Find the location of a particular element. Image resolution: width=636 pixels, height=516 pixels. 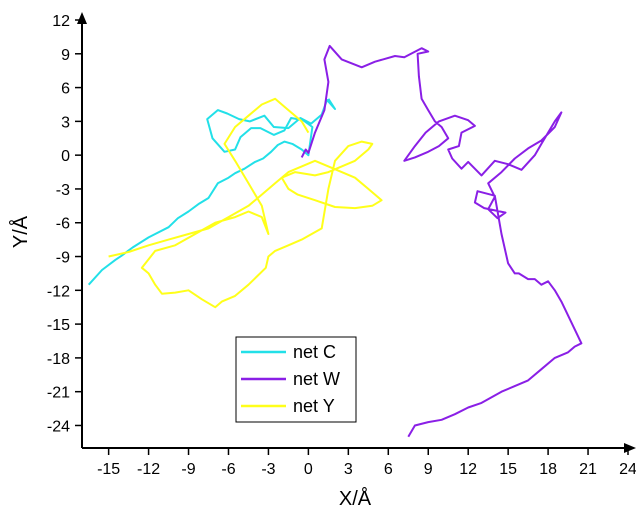

legend: net C net W net Y is located at coordinates (296, 379).